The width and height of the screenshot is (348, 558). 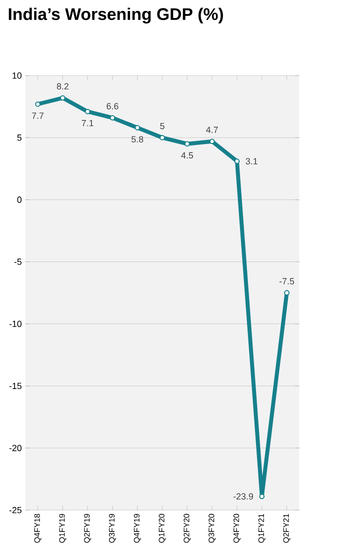 What do you see at coordinates (138, 139) in the screenshot?
I see `data-label: 5.8` at bounding box center [138, 139].